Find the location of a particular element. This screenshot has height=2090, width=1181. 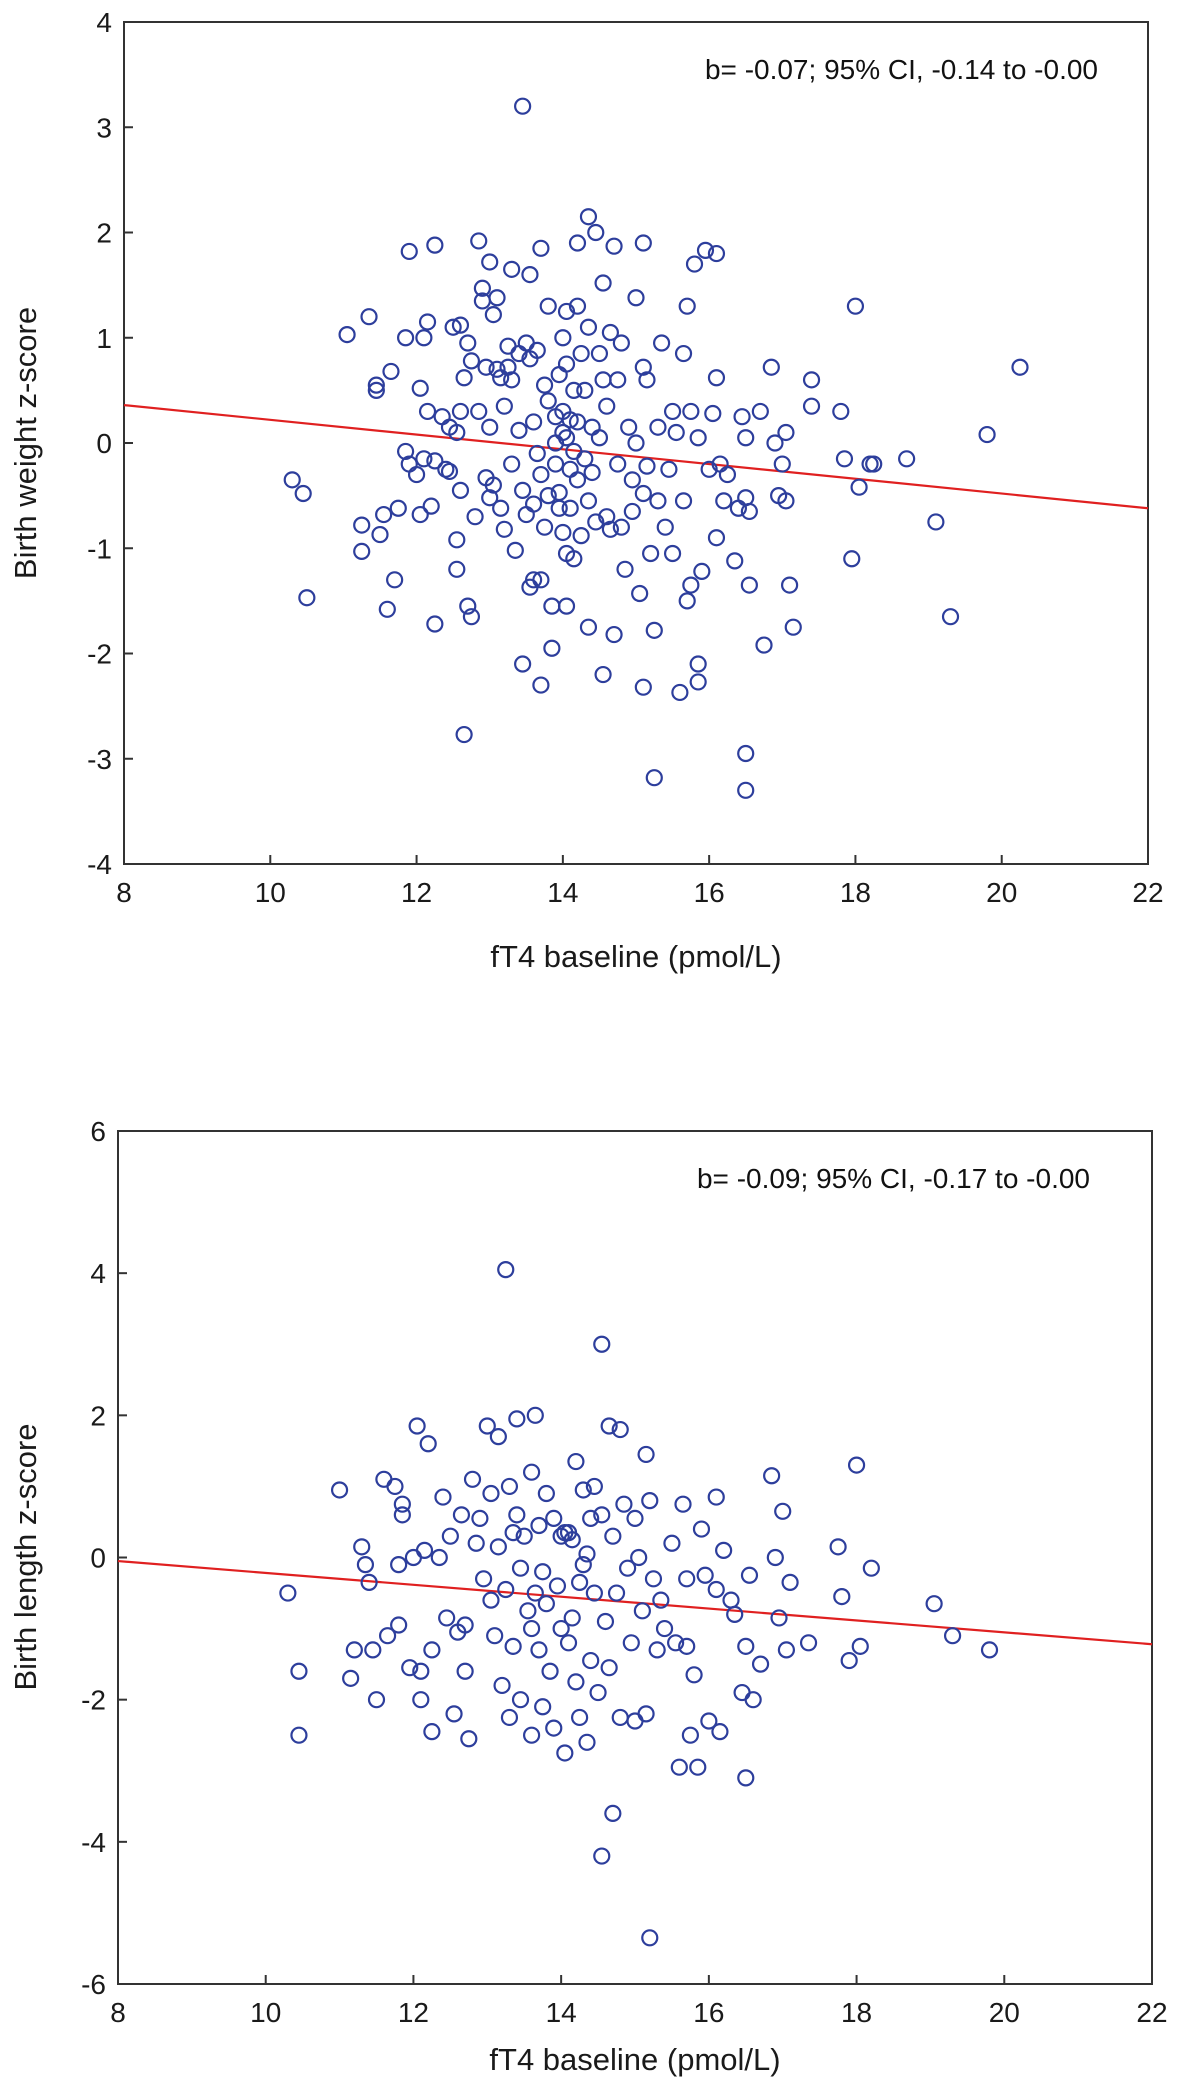

y-tick-label: 0 is located at coordinates (98, 1558).